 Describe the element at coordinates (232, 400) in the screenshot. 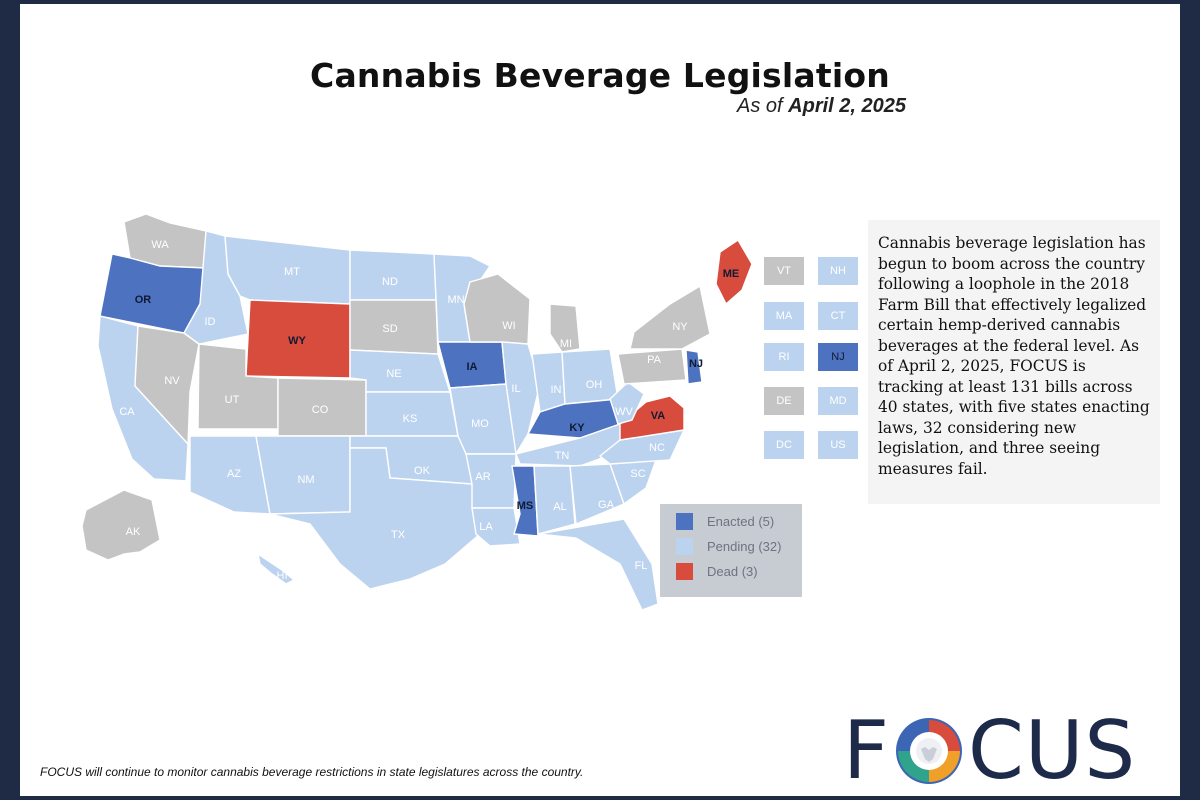

I see `state-label-ut: UT` at that location.